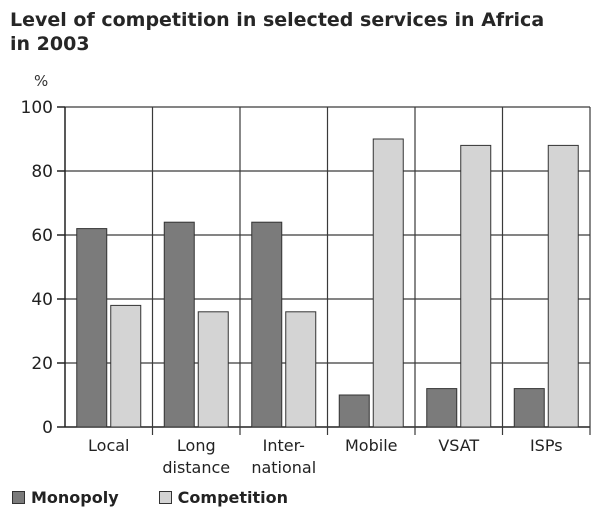 The width and height of the screenshot is (592, 516). What do you see at coordinates (371, 445) in the screenshot?
I see `x-tick-label-3-line-1: Mobile` at bounding box center [371, 445].